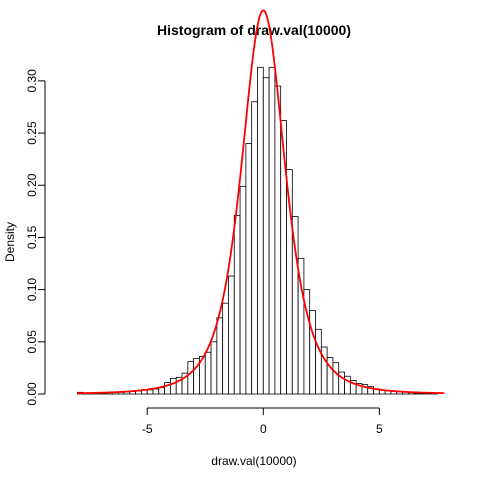 This screenshot has height=480, width=480. I want to click on y-tick-label: 0.05, so click(32, 342).